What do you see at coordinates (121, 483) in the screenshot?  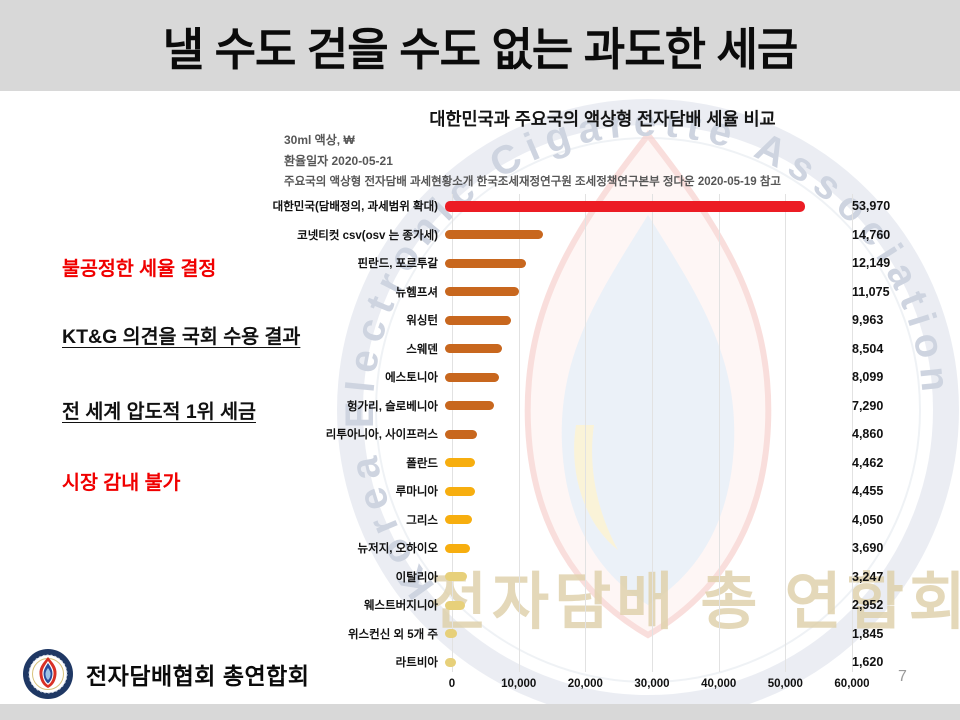 I see `callout-market-unbearable: 시장 감내 불가` at bounding box center [121, 483].